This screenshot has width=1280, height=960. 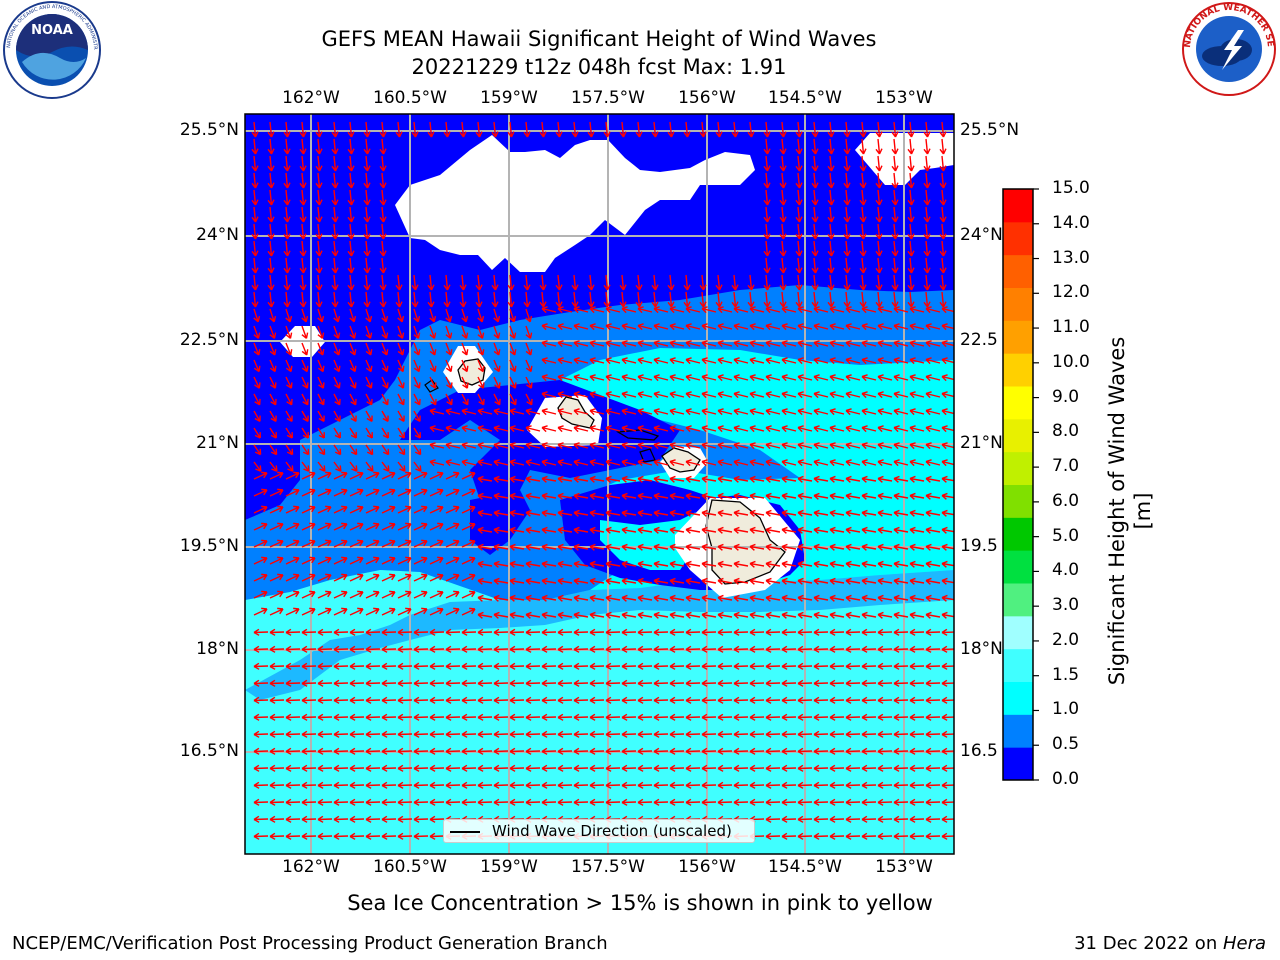 What do you see at coordinates (599, 67) in the screenshot?
I see `chart-subtitle: 20221229 t12z 048h fcst Max: 1.91` at bounding box center [599, 67].